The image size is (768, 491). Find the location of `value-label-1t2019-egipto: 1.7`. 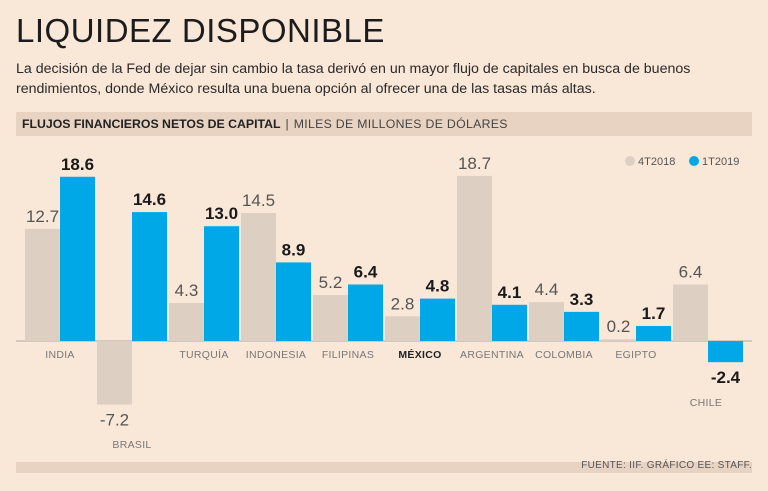

value-label-1t2019-egipto: 1.7 is located at coordinates (654, 313).